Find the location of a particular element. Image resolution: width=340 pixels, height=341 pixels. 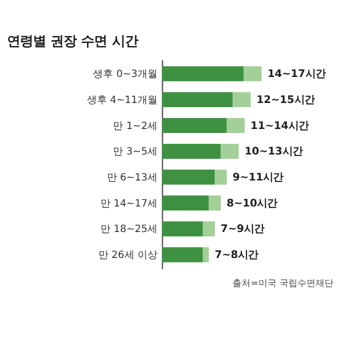

y-tick-label: 만 14~17세 is located at coordinates (129, 204).